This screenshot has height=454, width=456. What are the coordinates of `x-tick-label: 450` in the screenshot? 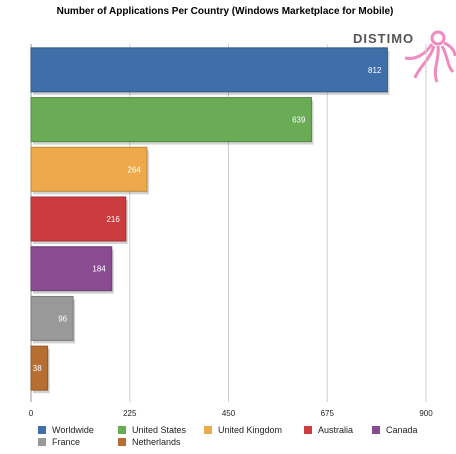 It's located at (229, 413).